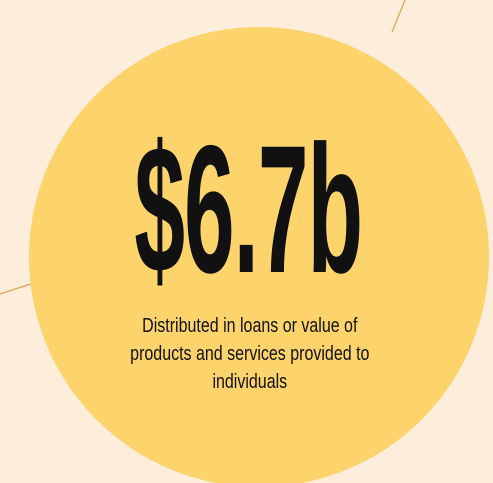  What do you see at coordinates (250, 354) in the screenshot?
I see `description-line: products and services provided to` at bounding box center [250, 354].